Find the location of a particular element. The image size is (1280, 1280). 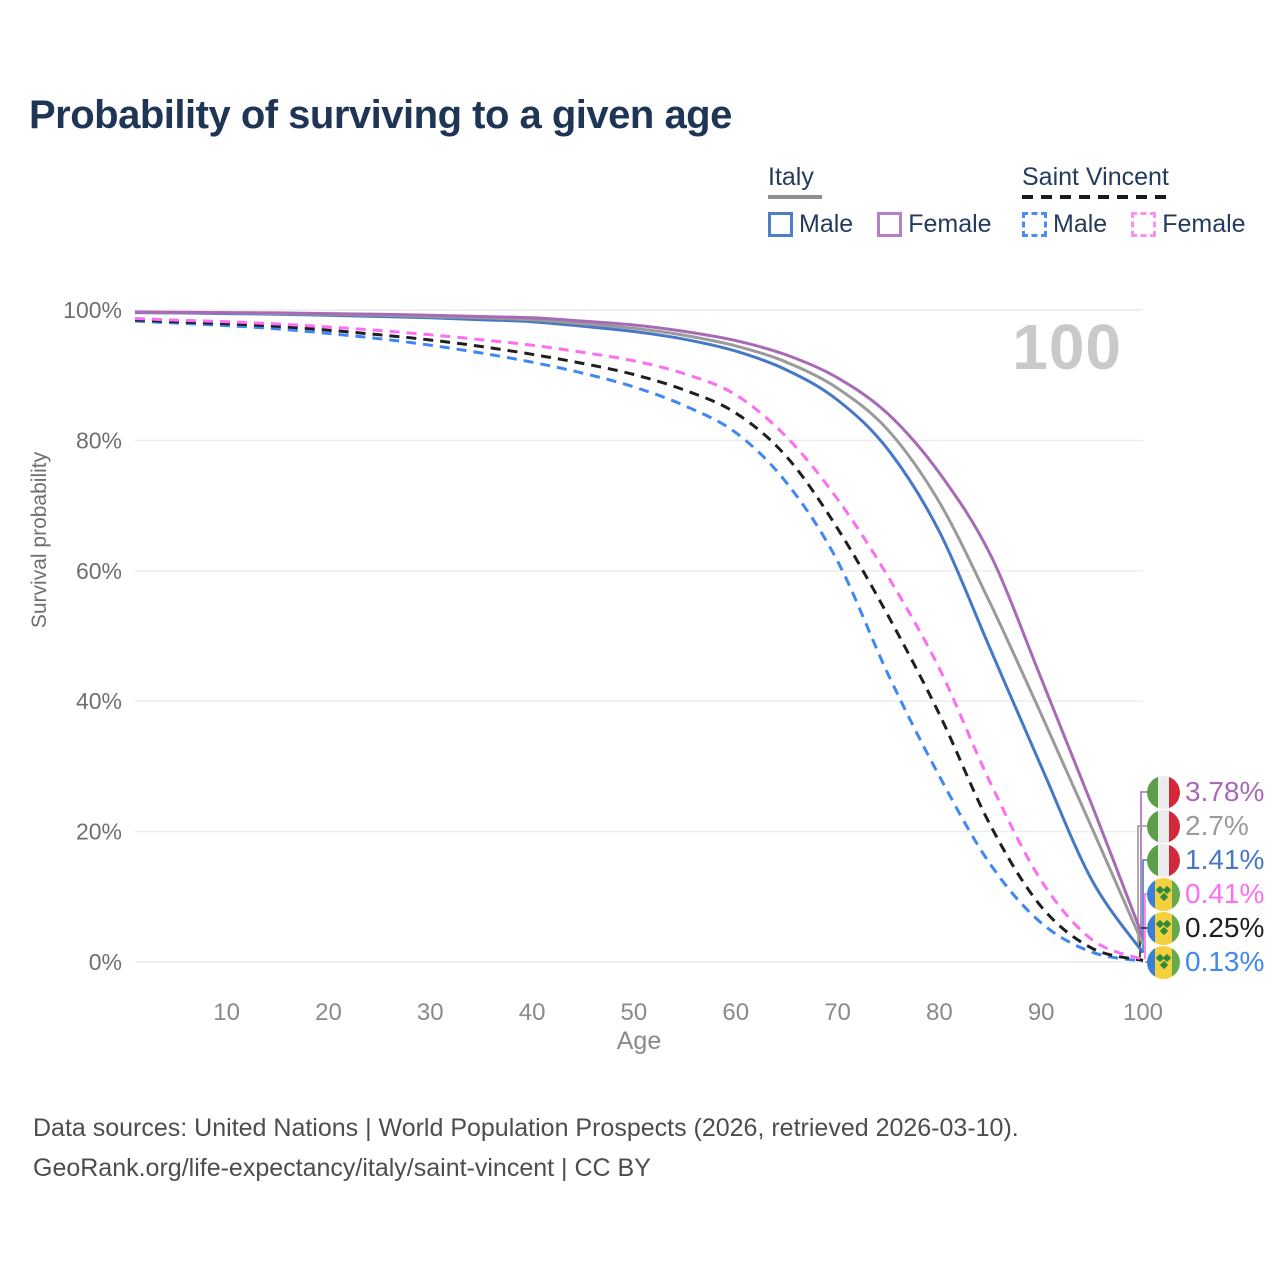

legend: Italy Male Female Saint Vincent Male is located at coordinates (640, 203).